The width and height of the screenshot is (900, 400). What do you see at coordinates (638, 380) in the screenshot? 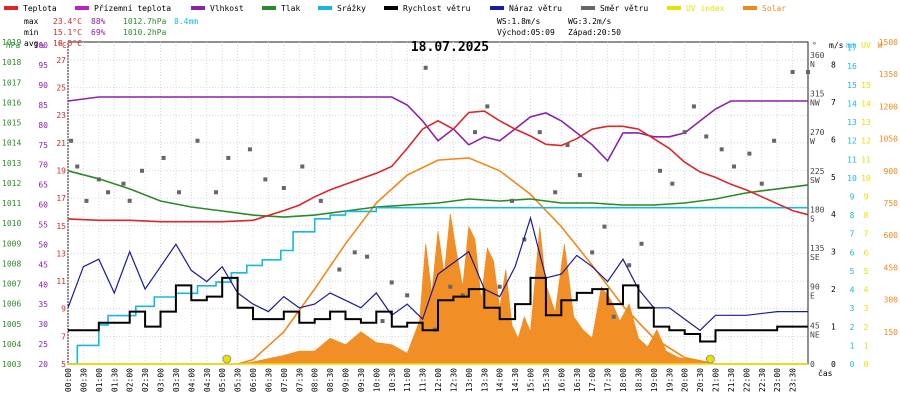
I see `tick-label-x: 18:30` at bounding box center [638, 380].